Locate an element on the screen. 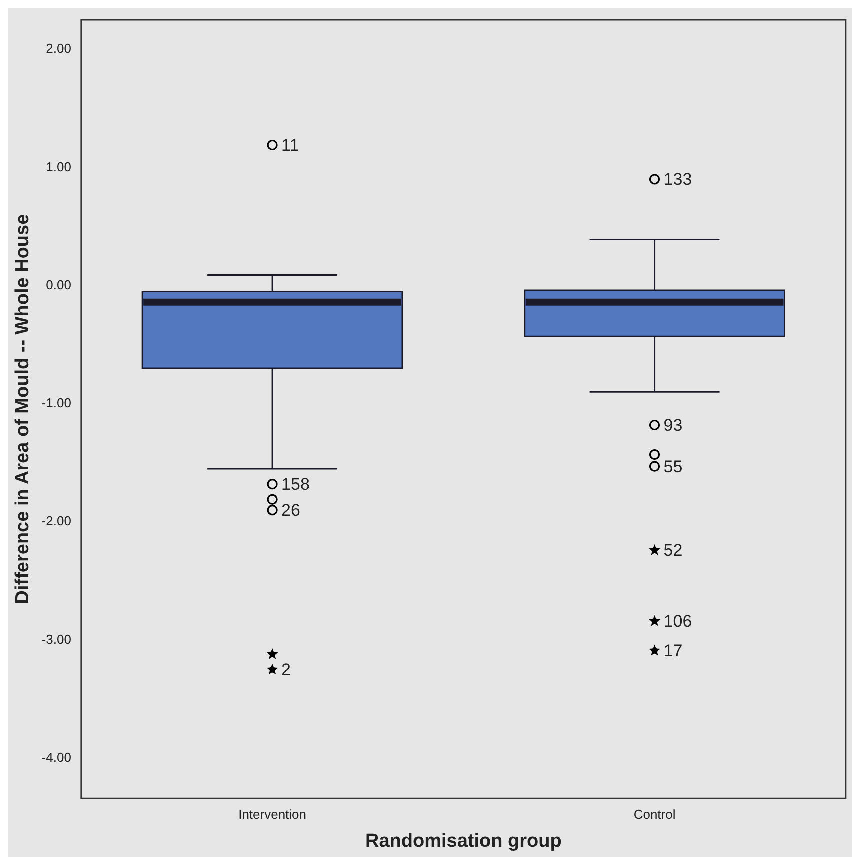 The width and height of the screenshot is (860, 865). y-tick-label: -3.00 is located at coordinates (57, 639).